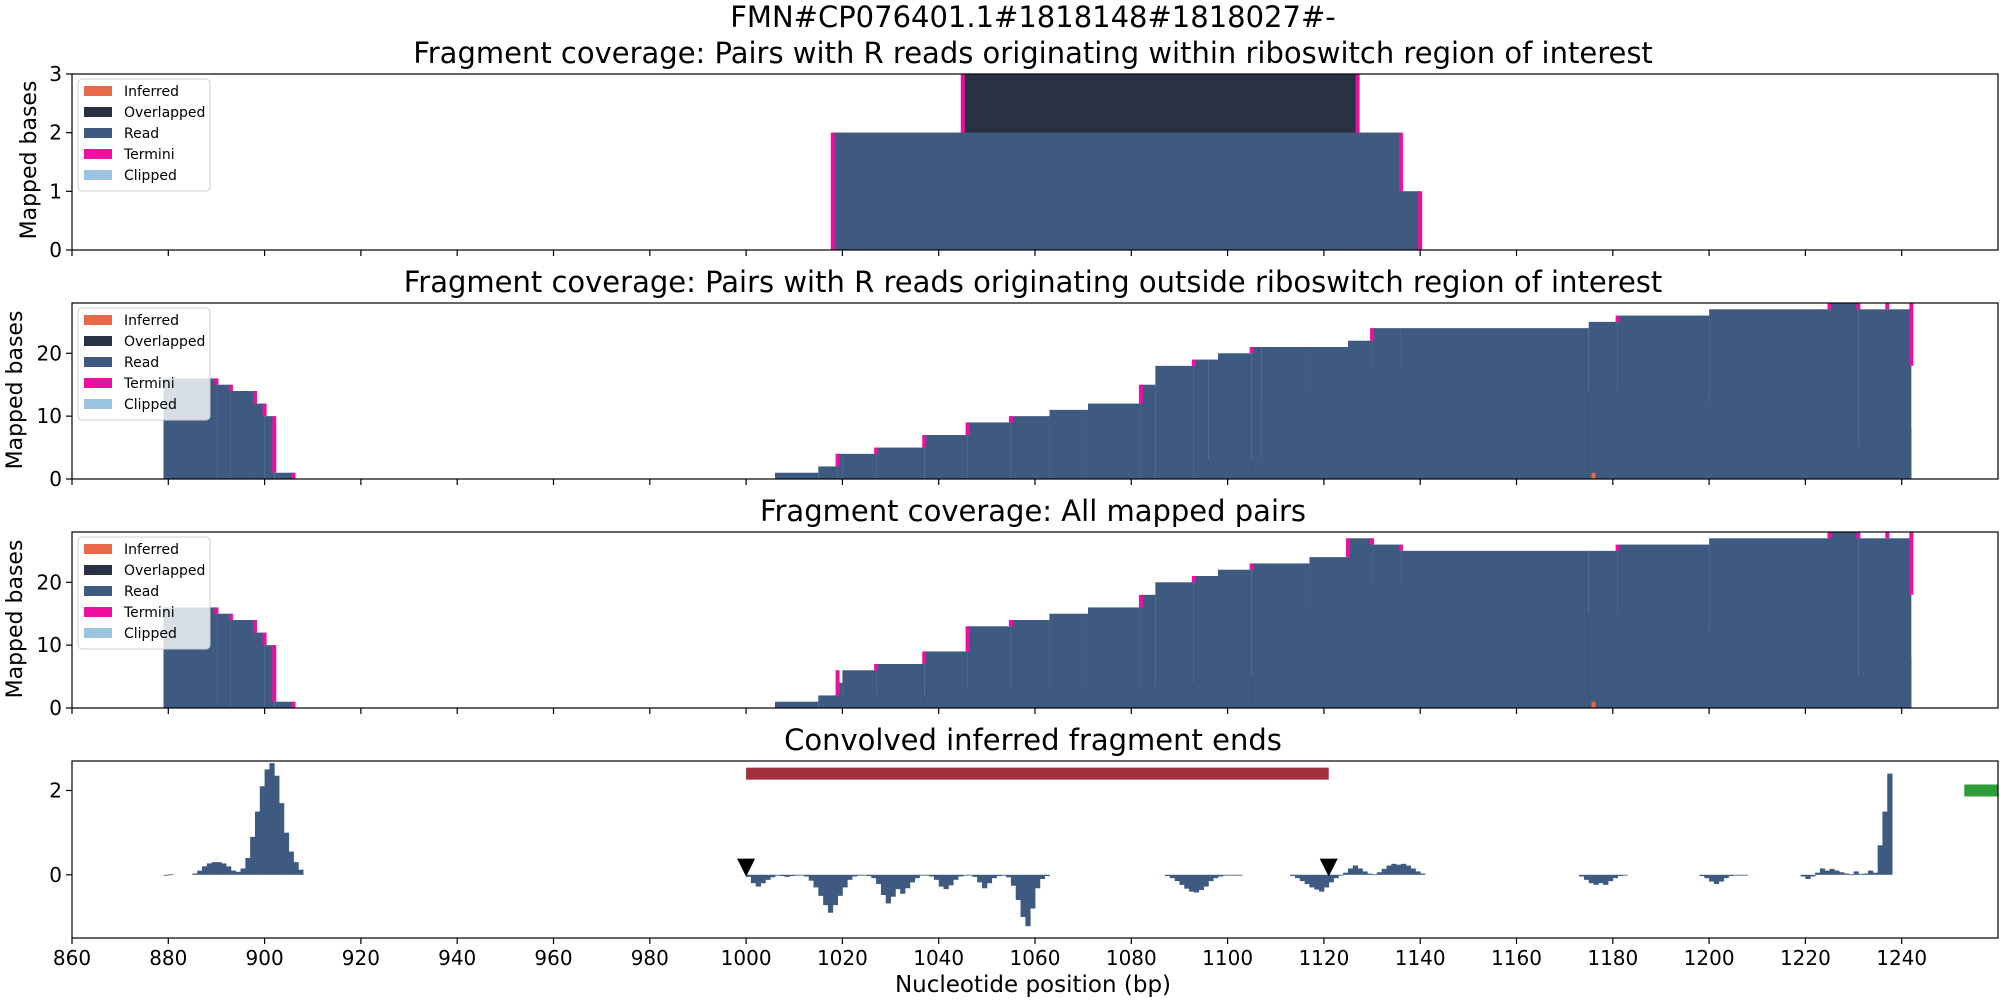 This screenshot has width=2000, height=1000. Describe the element at coordinates (55, 708) in the screenshot. I see `y-tick-label: 0` at that location.